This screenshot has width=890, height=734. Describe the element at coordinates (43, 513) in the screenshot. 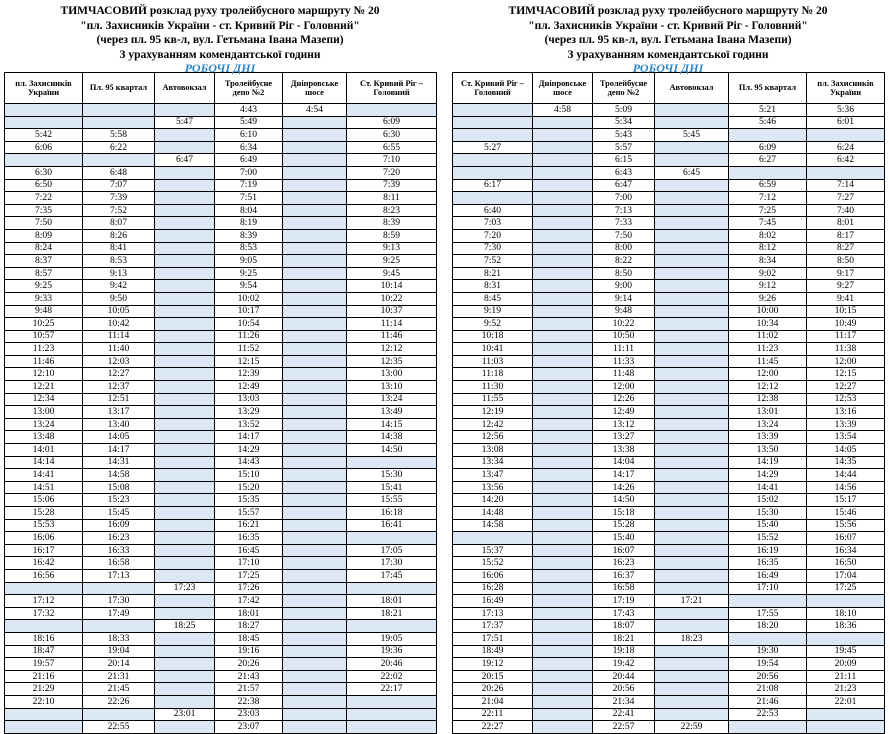

I see `time-cell: 15:28` at that location.